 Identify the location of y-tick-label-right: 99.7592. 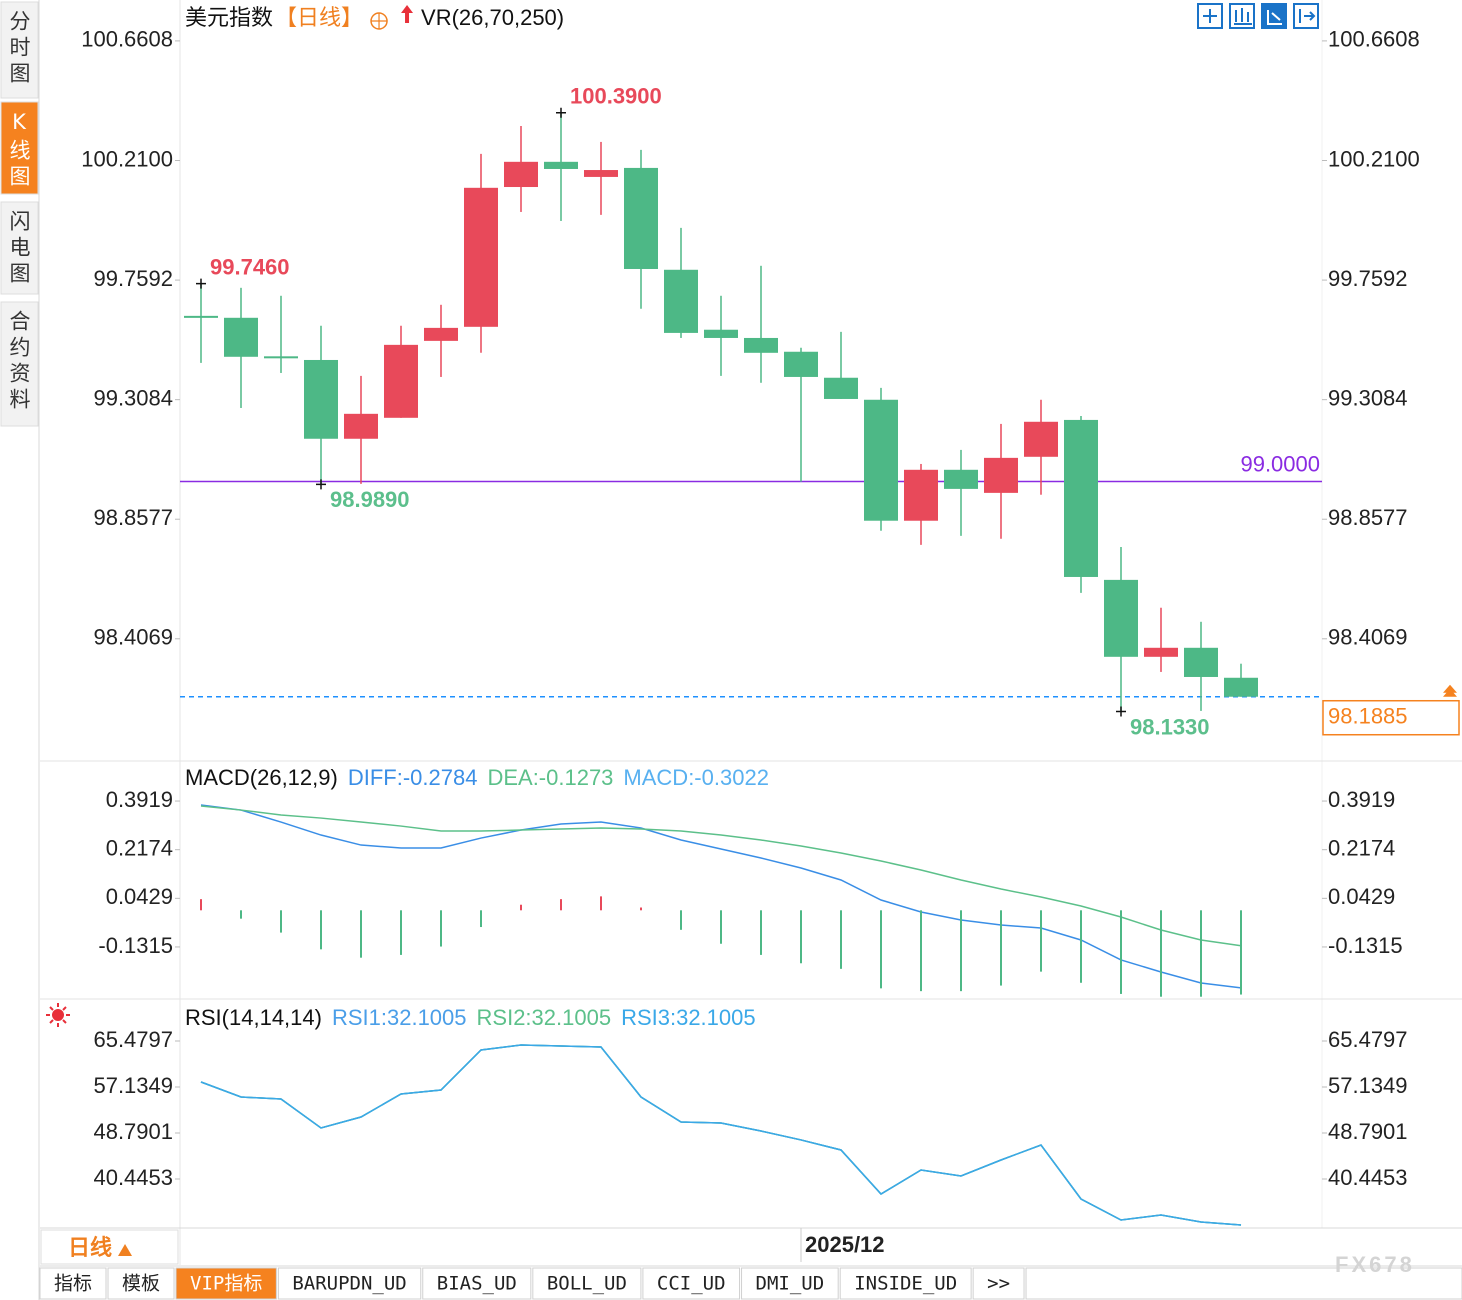
(1368, 278).